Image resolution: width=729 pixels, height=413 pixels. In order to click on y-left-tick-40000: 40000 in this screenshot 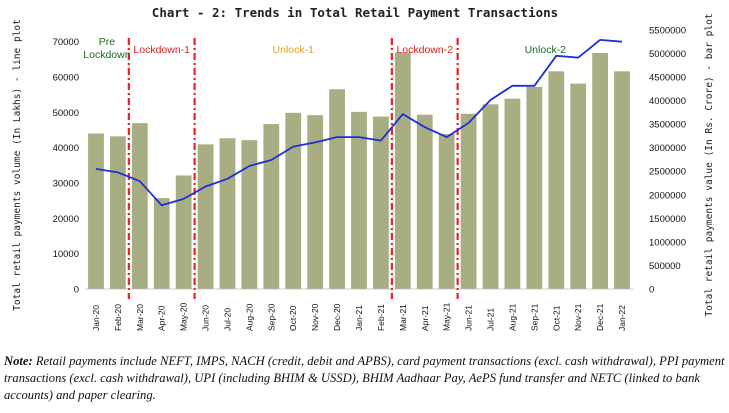, I will do `click(66, 148)`.